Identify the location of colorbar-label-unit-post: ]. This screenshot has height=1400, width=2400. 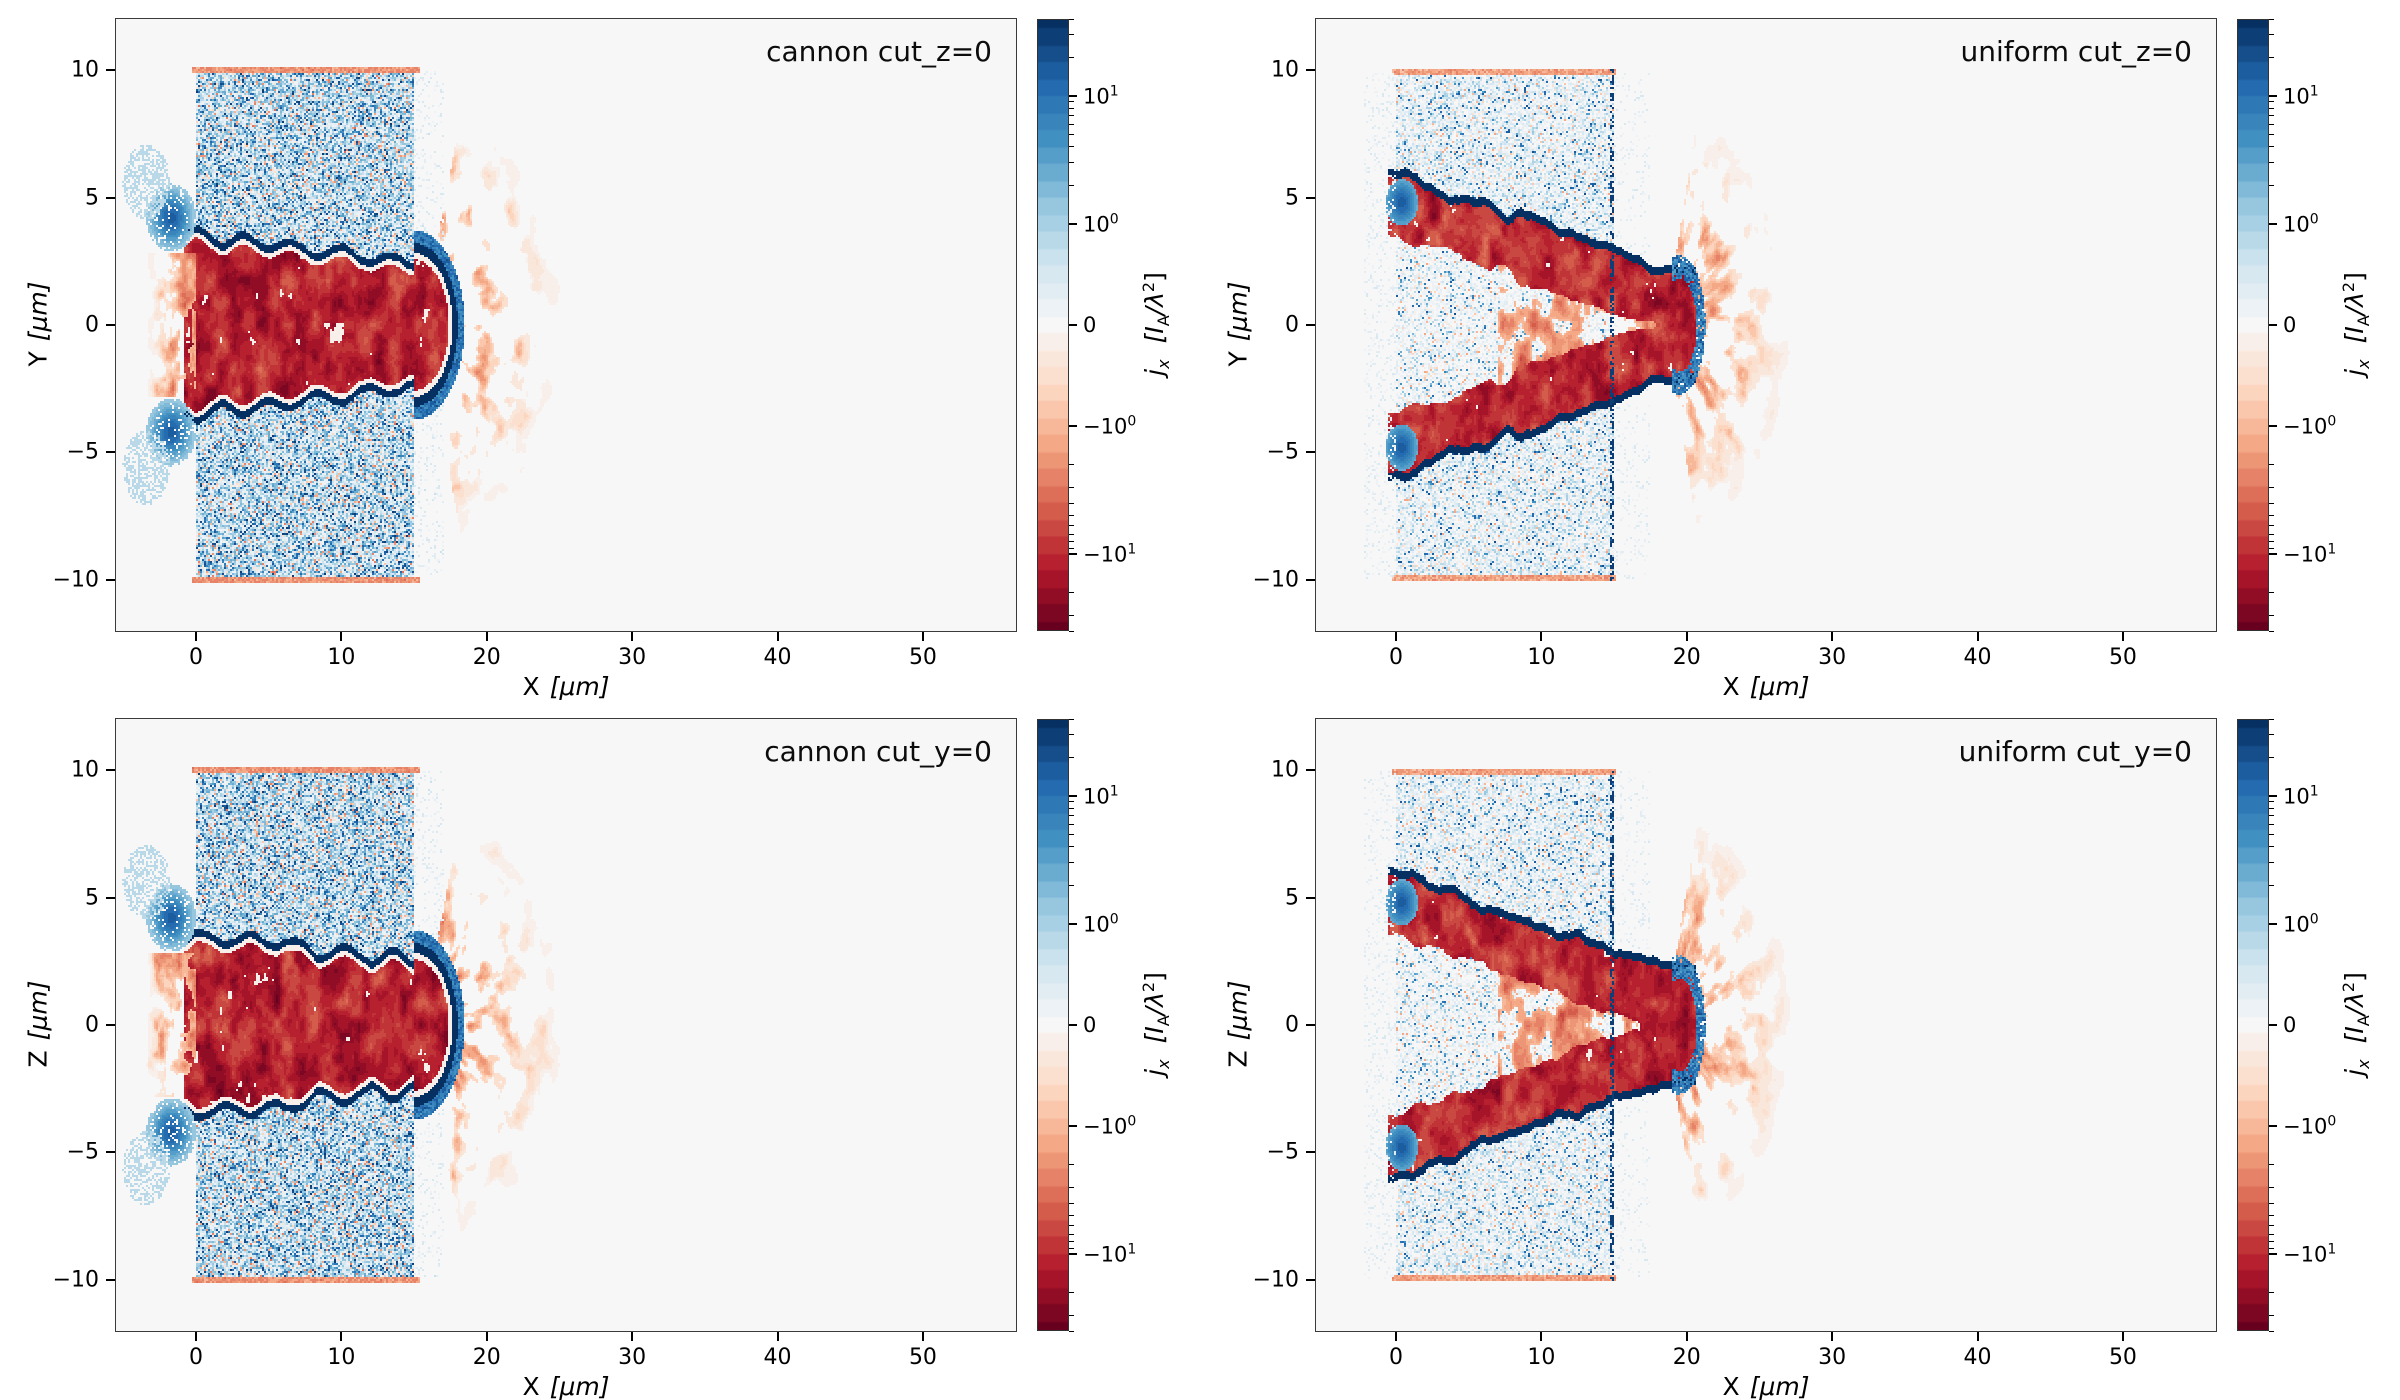
(2355, 277).